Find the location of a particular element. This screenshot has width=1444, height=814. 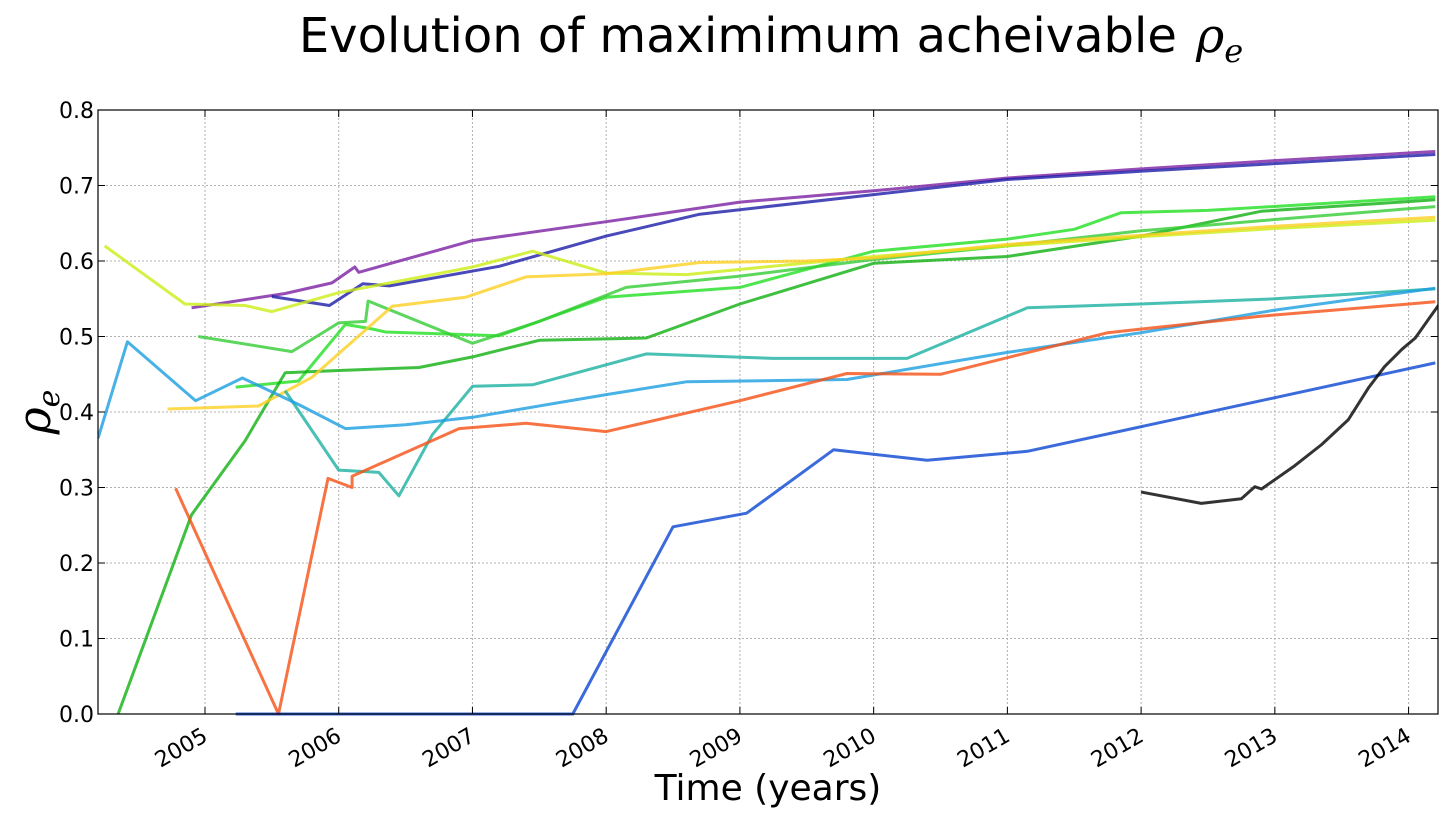

x-tick-label: 2014 is located at coordinates (1385, 749).